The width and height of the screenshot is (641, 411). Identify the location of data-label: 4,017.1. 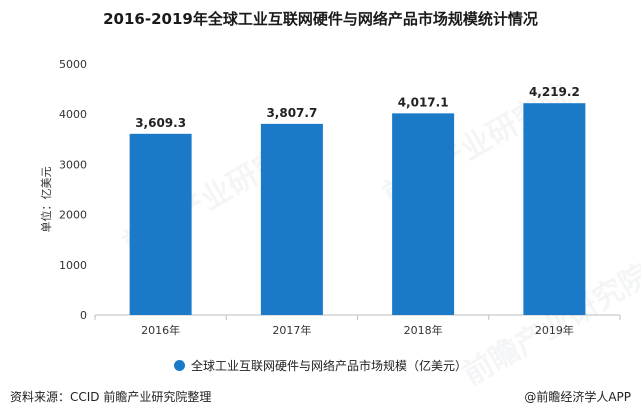
(423, 102).